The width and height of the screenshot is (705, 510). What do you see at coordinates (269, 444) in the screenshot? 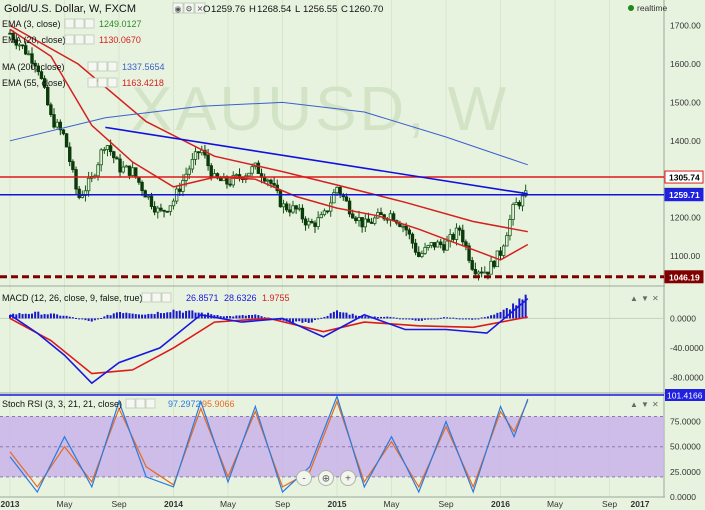
I see `stoch-panel` at bounding box center [269, 444].